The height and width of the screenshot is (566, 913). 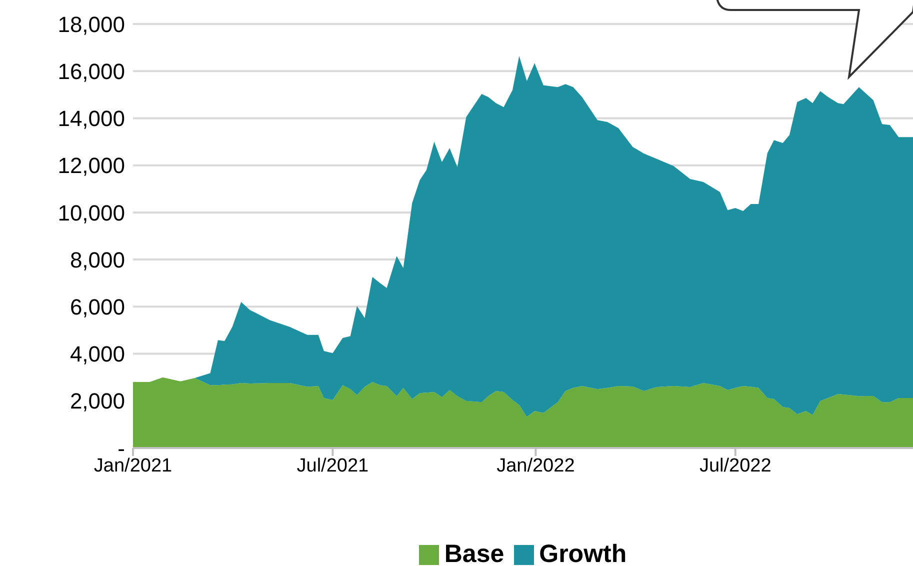 I want to click on y-tick-label: 8,000, so click(x=97, y=259).